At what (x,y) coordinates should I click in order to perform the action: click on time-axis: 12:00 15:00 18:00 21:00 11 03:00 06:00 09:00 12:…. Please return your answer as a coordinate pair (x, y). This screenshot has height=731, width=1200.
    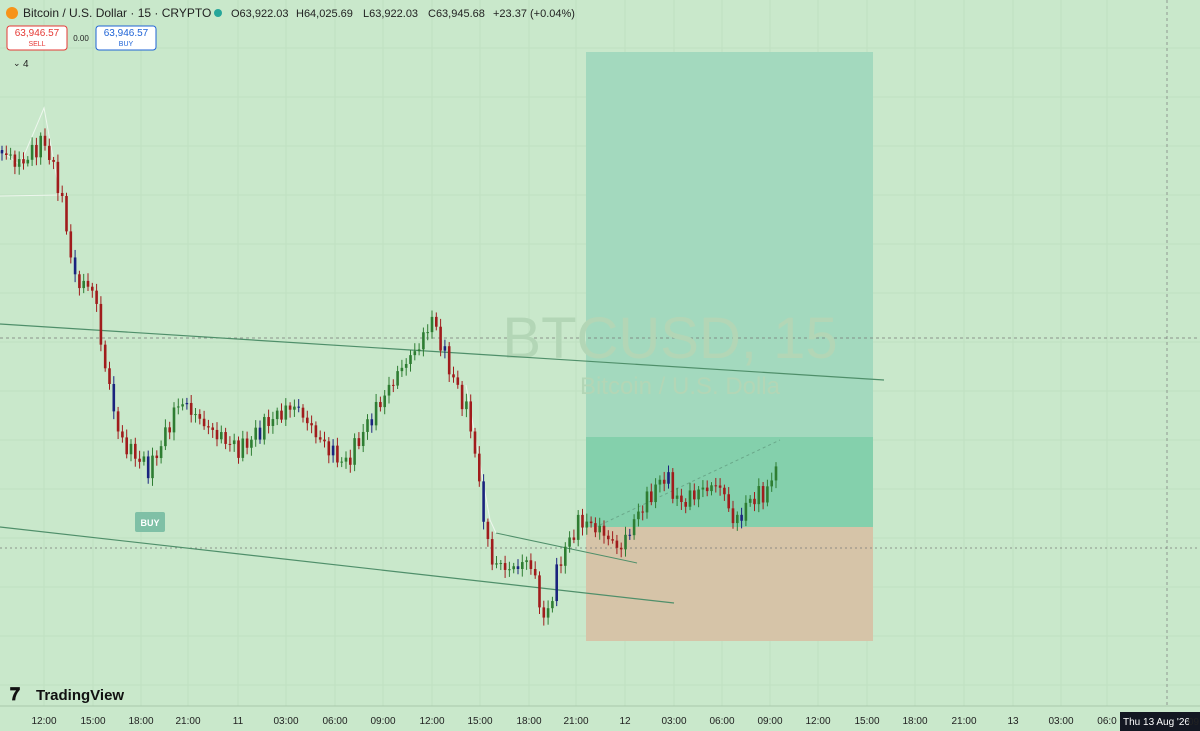
    Looking at the image, I should click on (574, 721).